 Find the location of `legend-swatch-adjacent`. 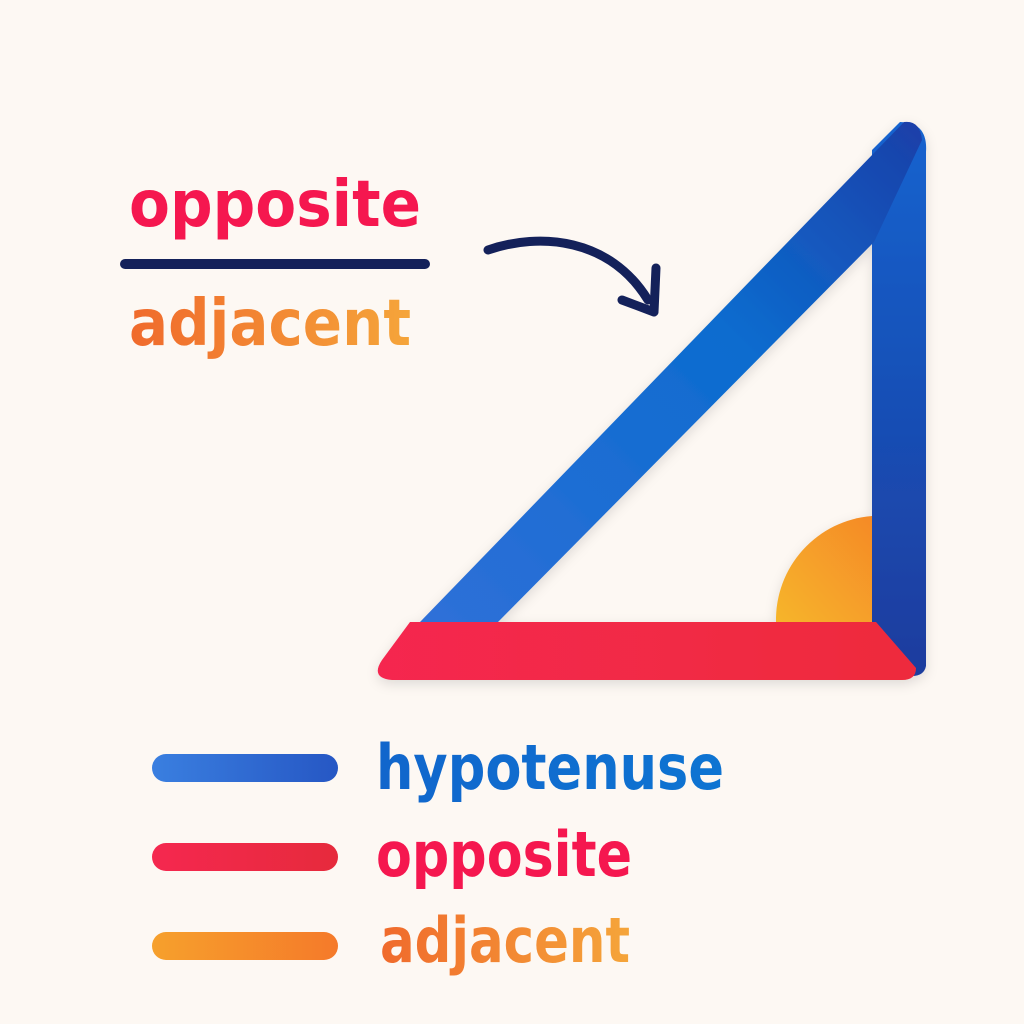

legend-swatch-adjacent is located at coordinates (245, 946).